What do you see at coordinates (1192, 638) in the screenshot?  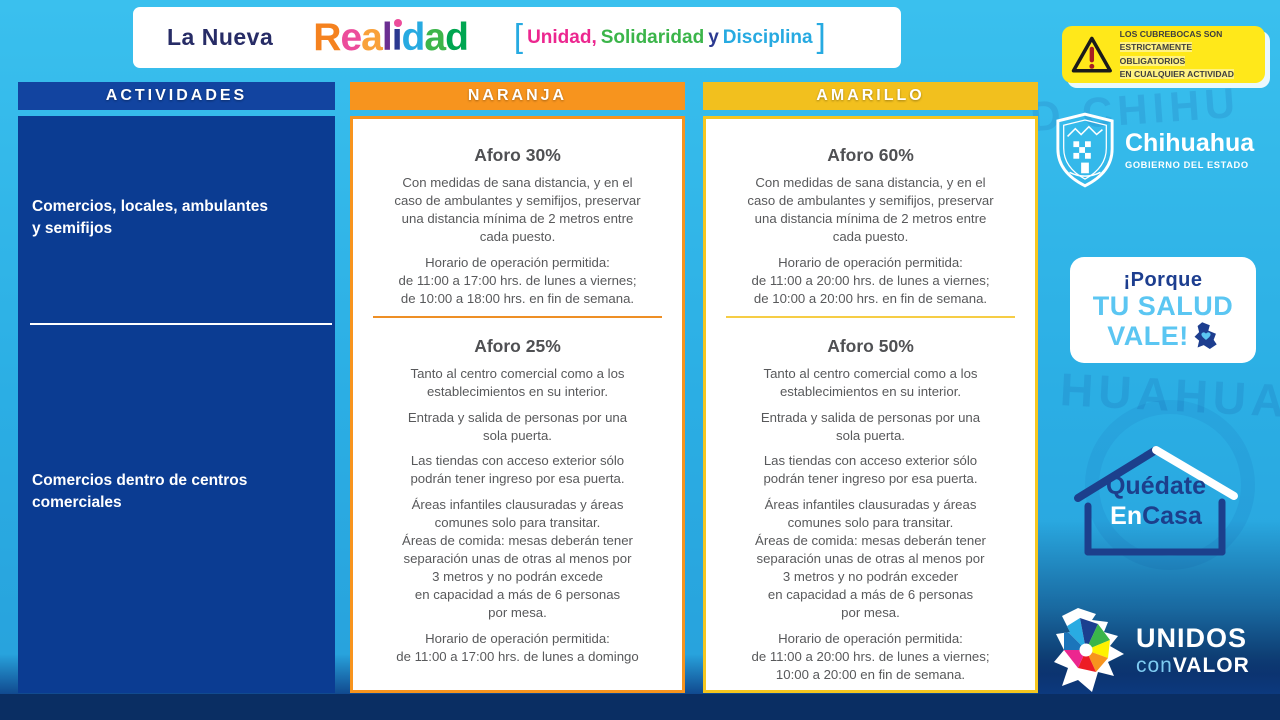 I see `unidos-line: UNIDOS` at bounding box center [1192, 638].